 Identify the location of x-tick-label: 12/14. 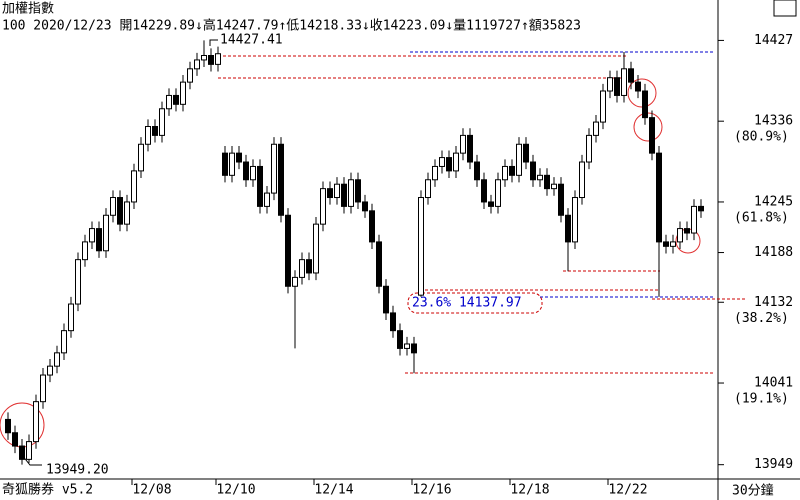
(333, 490).